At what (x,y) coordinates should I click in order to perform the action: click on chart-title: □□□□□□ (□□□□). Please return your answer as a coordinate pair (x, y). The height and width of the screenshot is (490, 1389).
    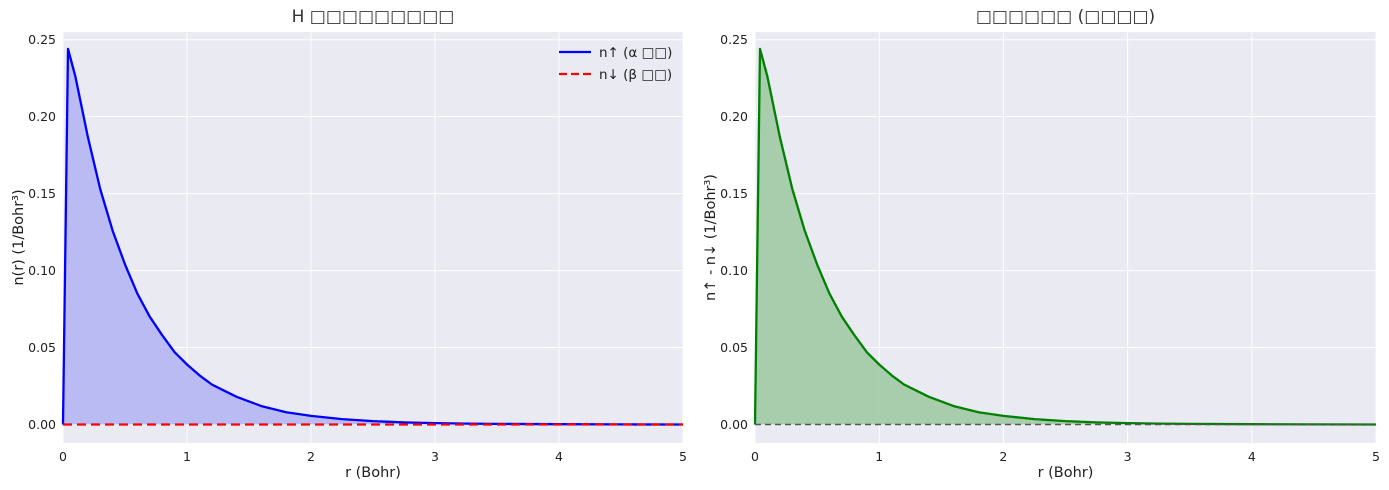
    Looking at the image, I should click on (1065, 17).